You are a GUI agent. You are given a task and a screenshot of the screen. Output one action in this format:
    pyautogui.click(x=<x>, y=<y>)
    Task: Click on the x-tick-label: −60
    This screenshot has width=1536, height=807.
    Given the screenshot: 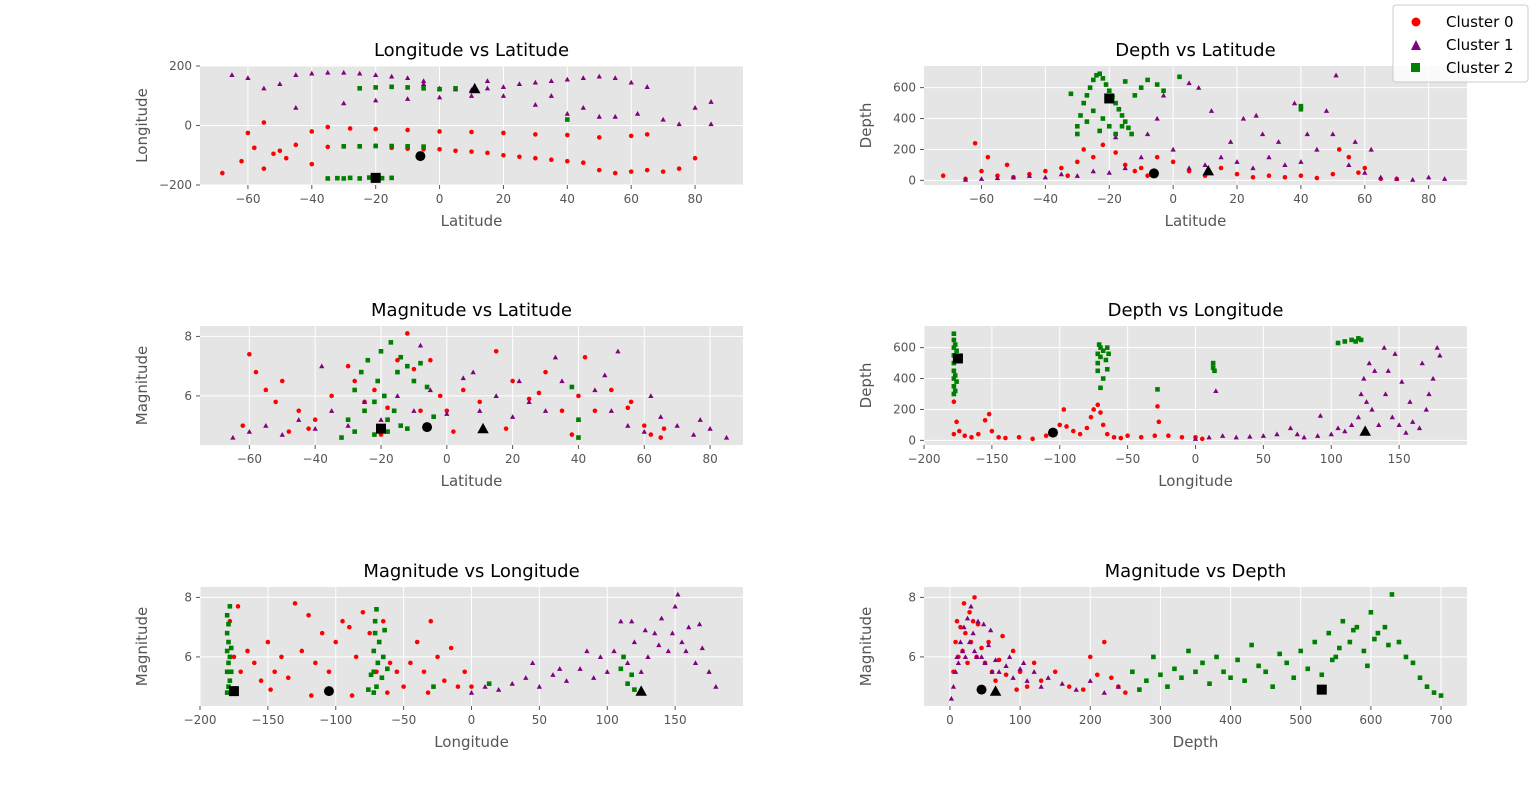 What is the action you would take?
    pyautogui.click(x=981, y=199)
    